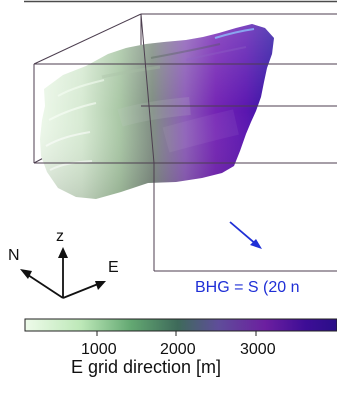 The image size is (337, 394). Describe the element at coordinates (63, 273) in the screenshot. I see `orientation-triad` at that location.